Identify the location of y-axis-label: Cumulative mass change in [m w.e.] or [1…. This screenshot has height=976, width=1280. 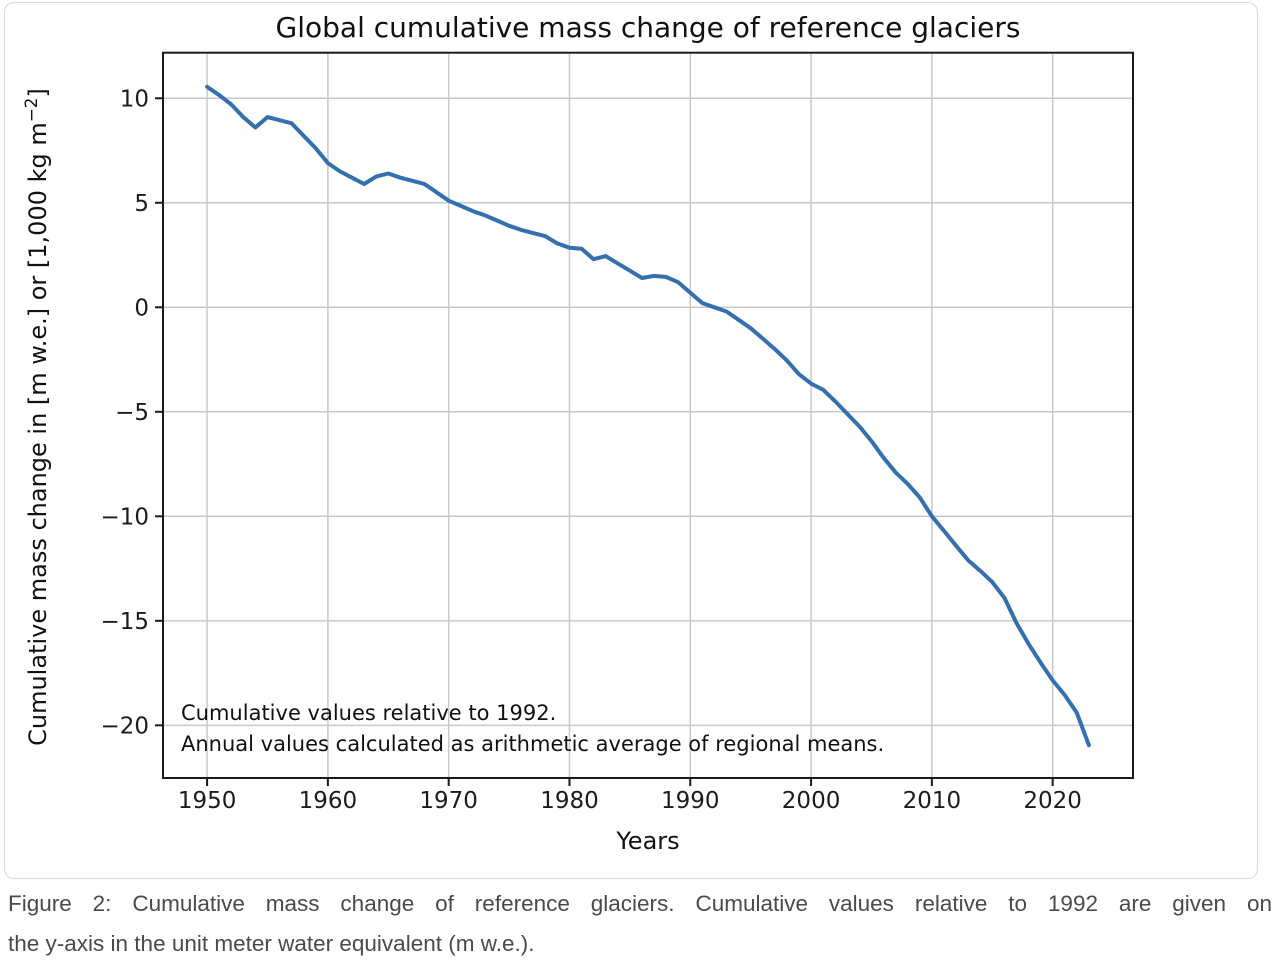
(39, 417).